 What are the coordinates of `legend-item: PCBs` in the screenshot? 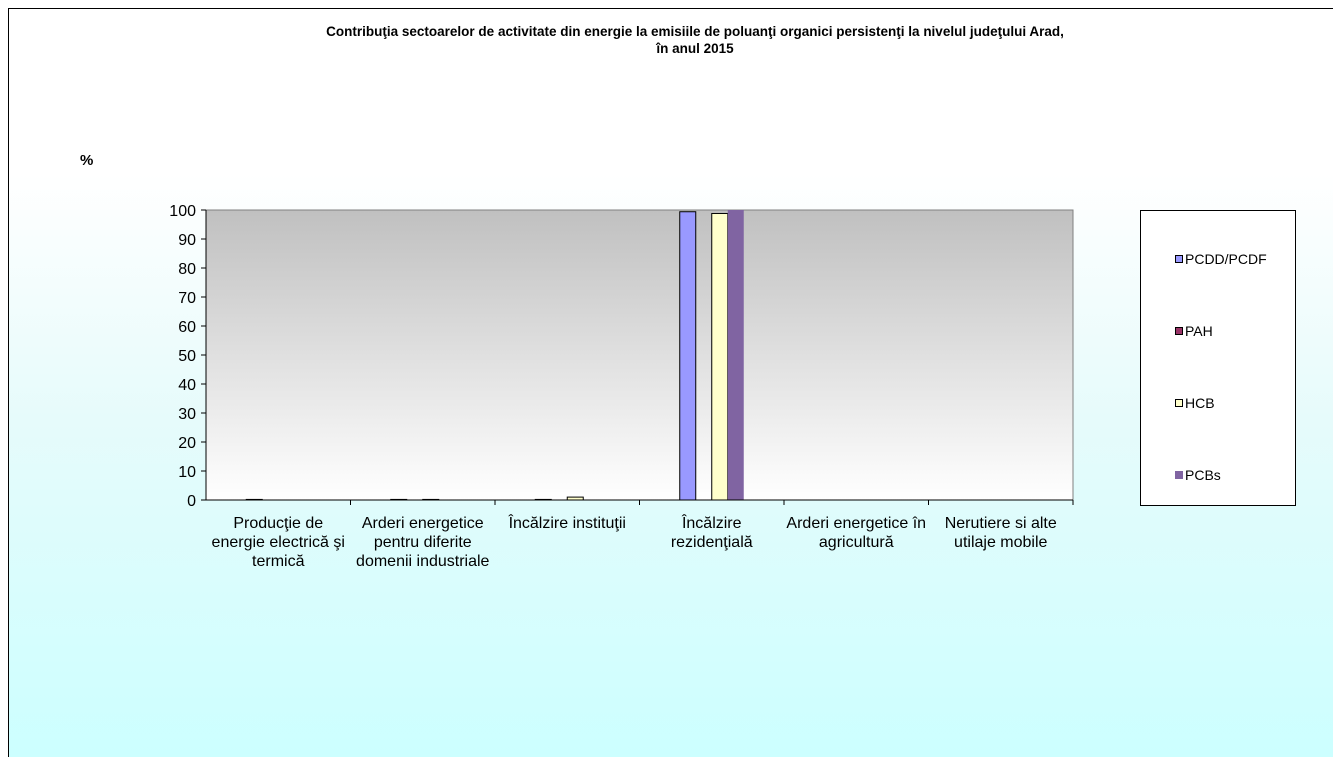 It's located at (1198, 475).